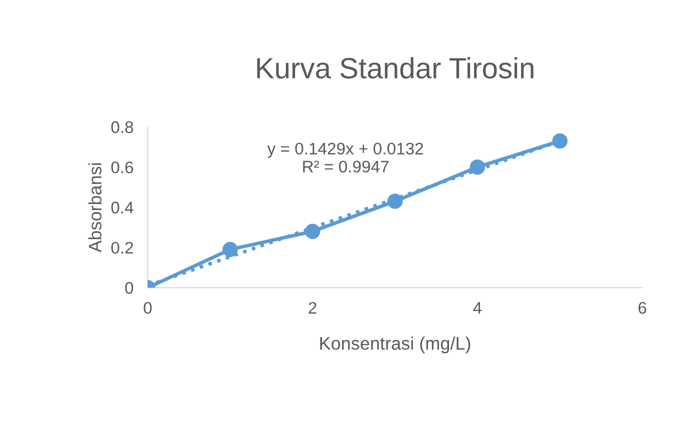 This screenshot has width=687, height=423. I want to click on annotation: y = 0.1429x + 0.0132 R² = 0.9947, so click(345, 157).